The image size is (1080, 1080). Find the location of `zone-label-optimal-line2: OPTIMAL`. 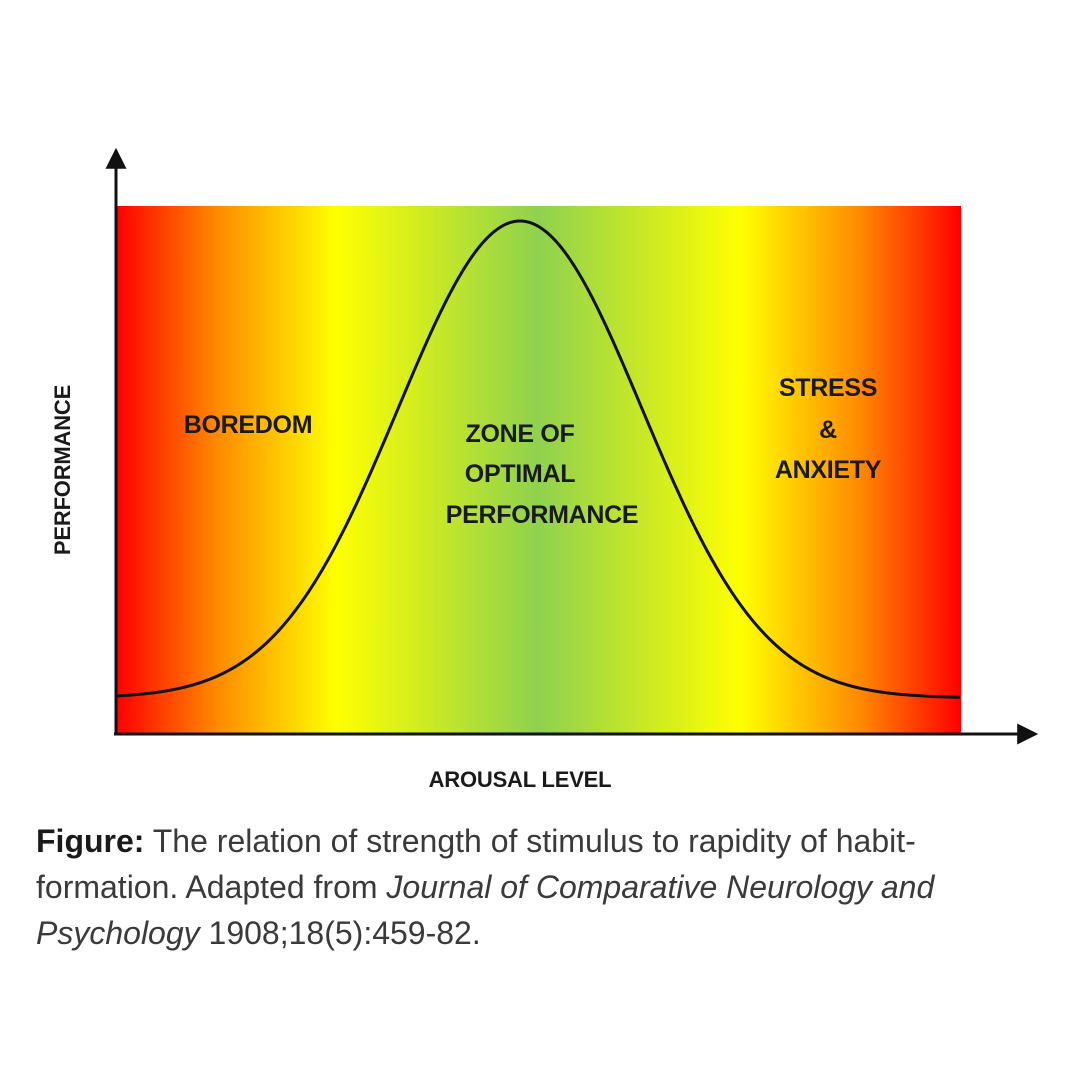

zone-label-optimal-line2: OPTIMAL is located at coordinates (520, 474).